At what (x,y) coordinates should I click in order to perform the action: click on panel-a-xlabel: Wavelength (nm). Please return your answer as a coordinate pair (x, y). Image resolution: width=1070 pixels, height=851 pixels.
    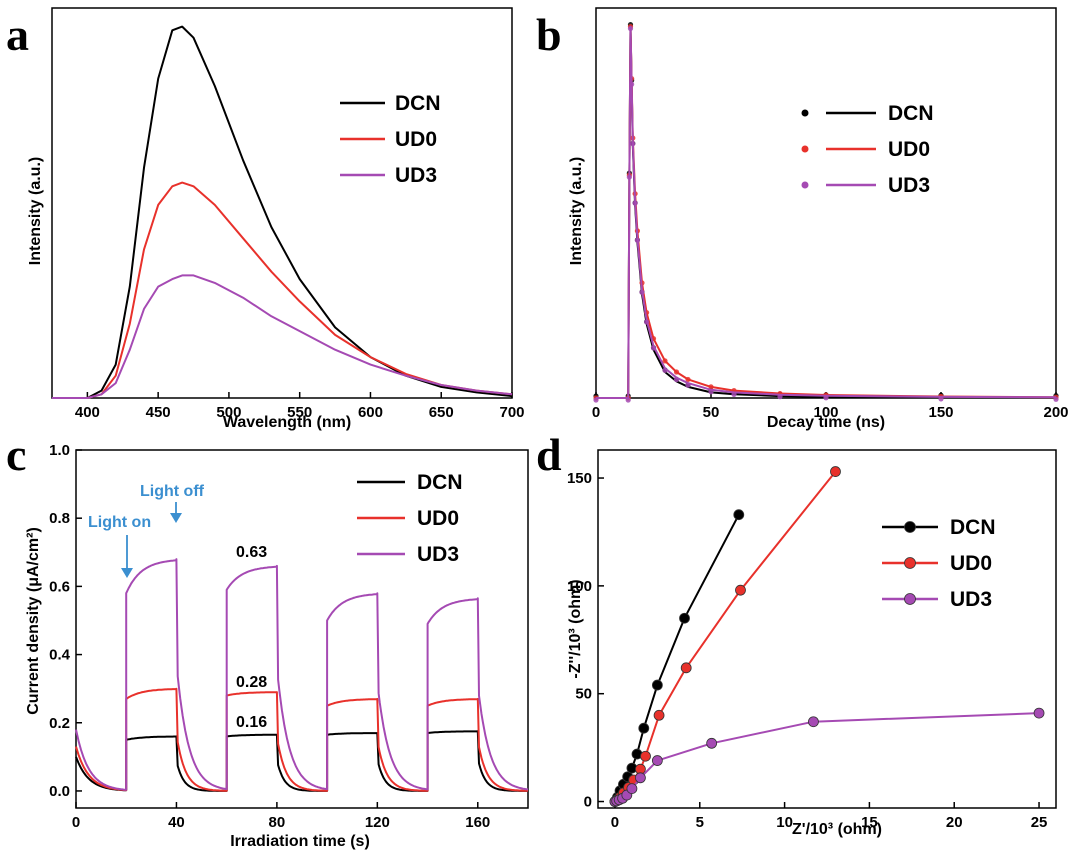
    Looking at the image, I should click on (287, 422).